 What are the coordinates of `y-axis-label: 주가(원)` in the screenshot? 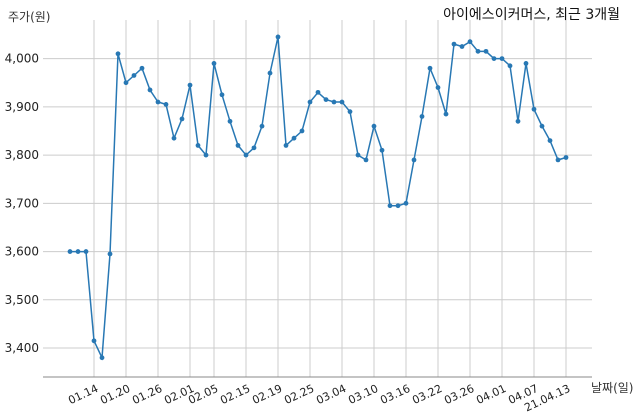 It's located at (29, 17).